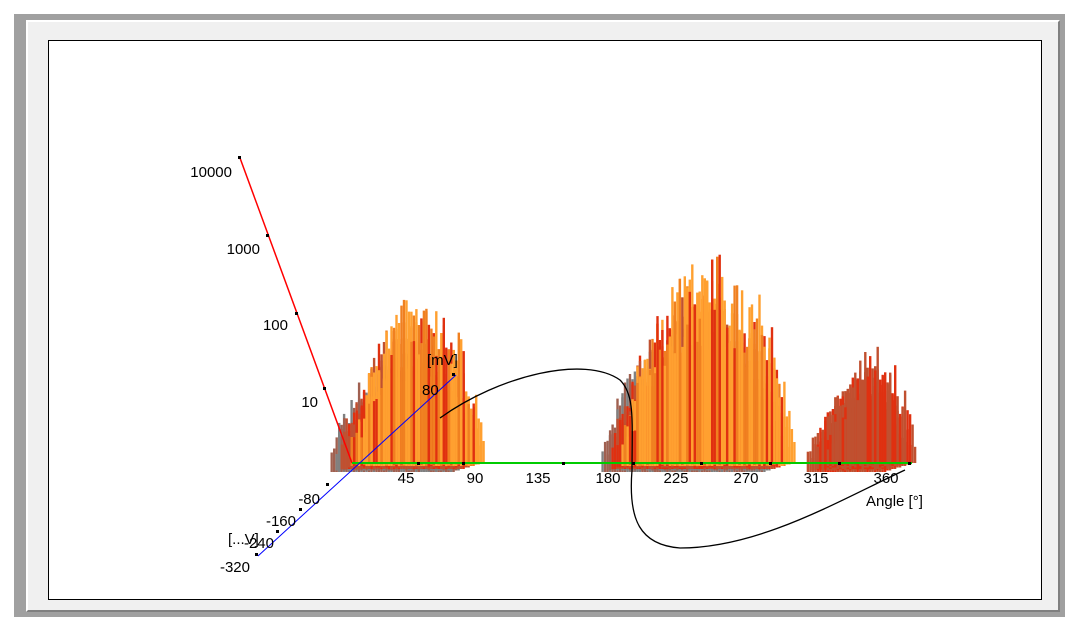  Describe the element at coordinates (607, 478) in the screenshot. I see `x-tick-label: 180` at that location.